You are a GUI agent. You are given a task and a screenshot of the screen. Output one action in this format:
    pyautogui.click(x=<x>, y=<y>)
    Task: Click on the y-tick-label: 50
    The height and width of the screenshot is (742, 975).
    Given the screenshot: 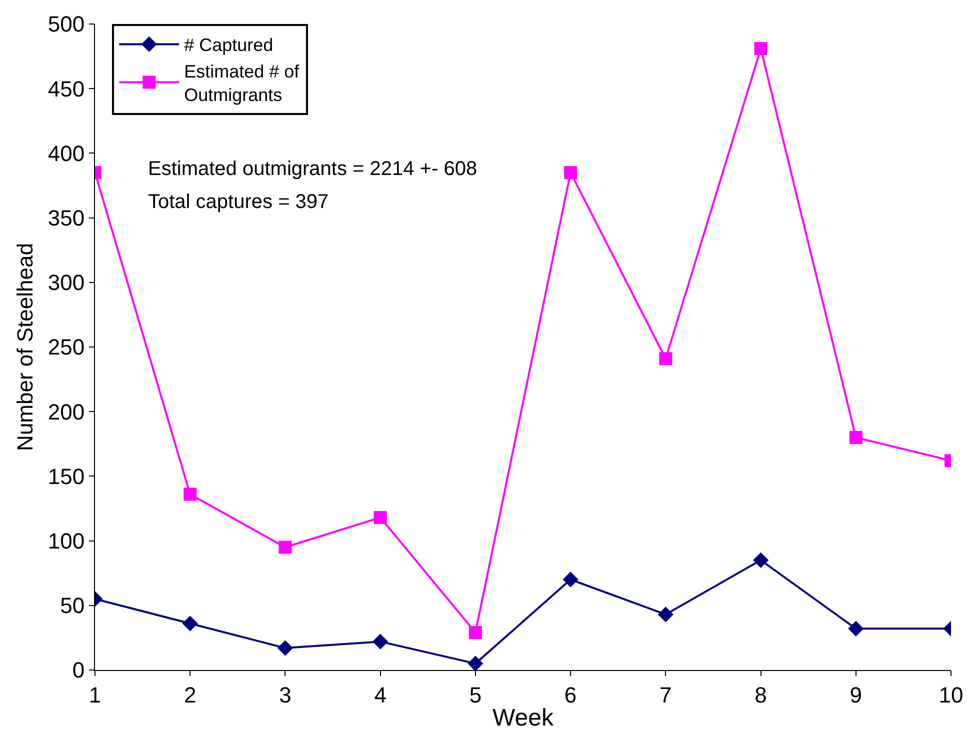 What is the action you would take?
    pyautogui.click(x=72, y=605)
    